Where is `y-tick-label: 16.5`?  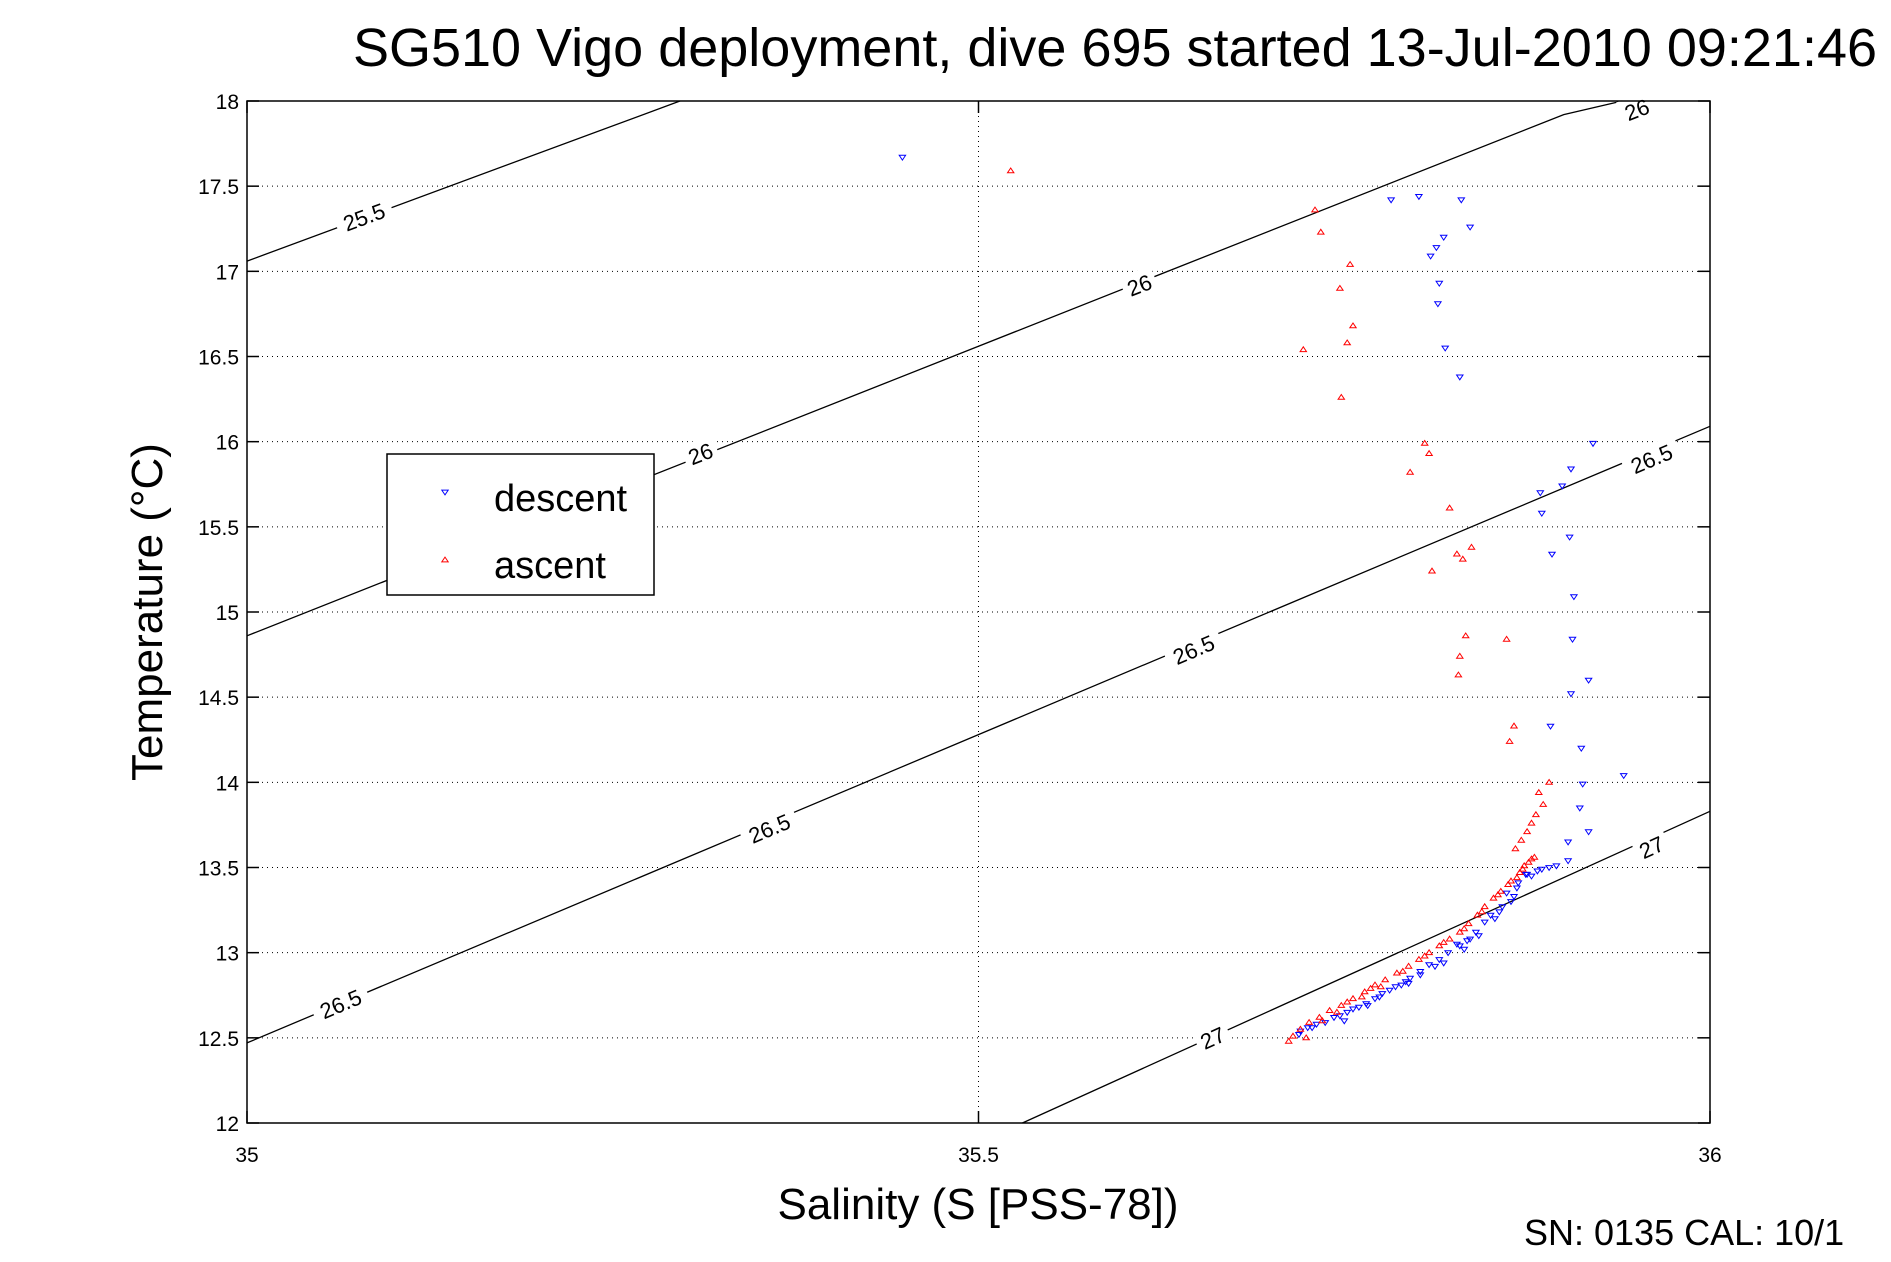 y-tick-label: 16.5 is located at coordinates (218, 358).